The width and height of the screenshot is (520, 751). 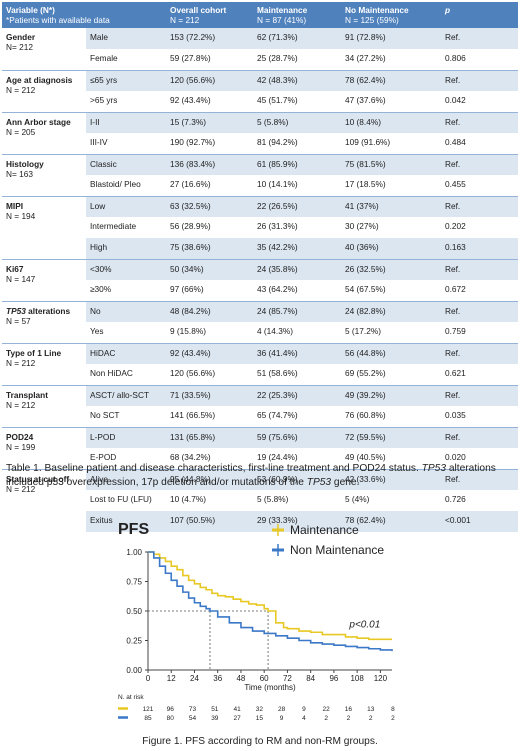 What do you see at coordinates (455, 100) in the screenshot?
I see `p-value-cell: 0.042` at bounding box center [455, 100].